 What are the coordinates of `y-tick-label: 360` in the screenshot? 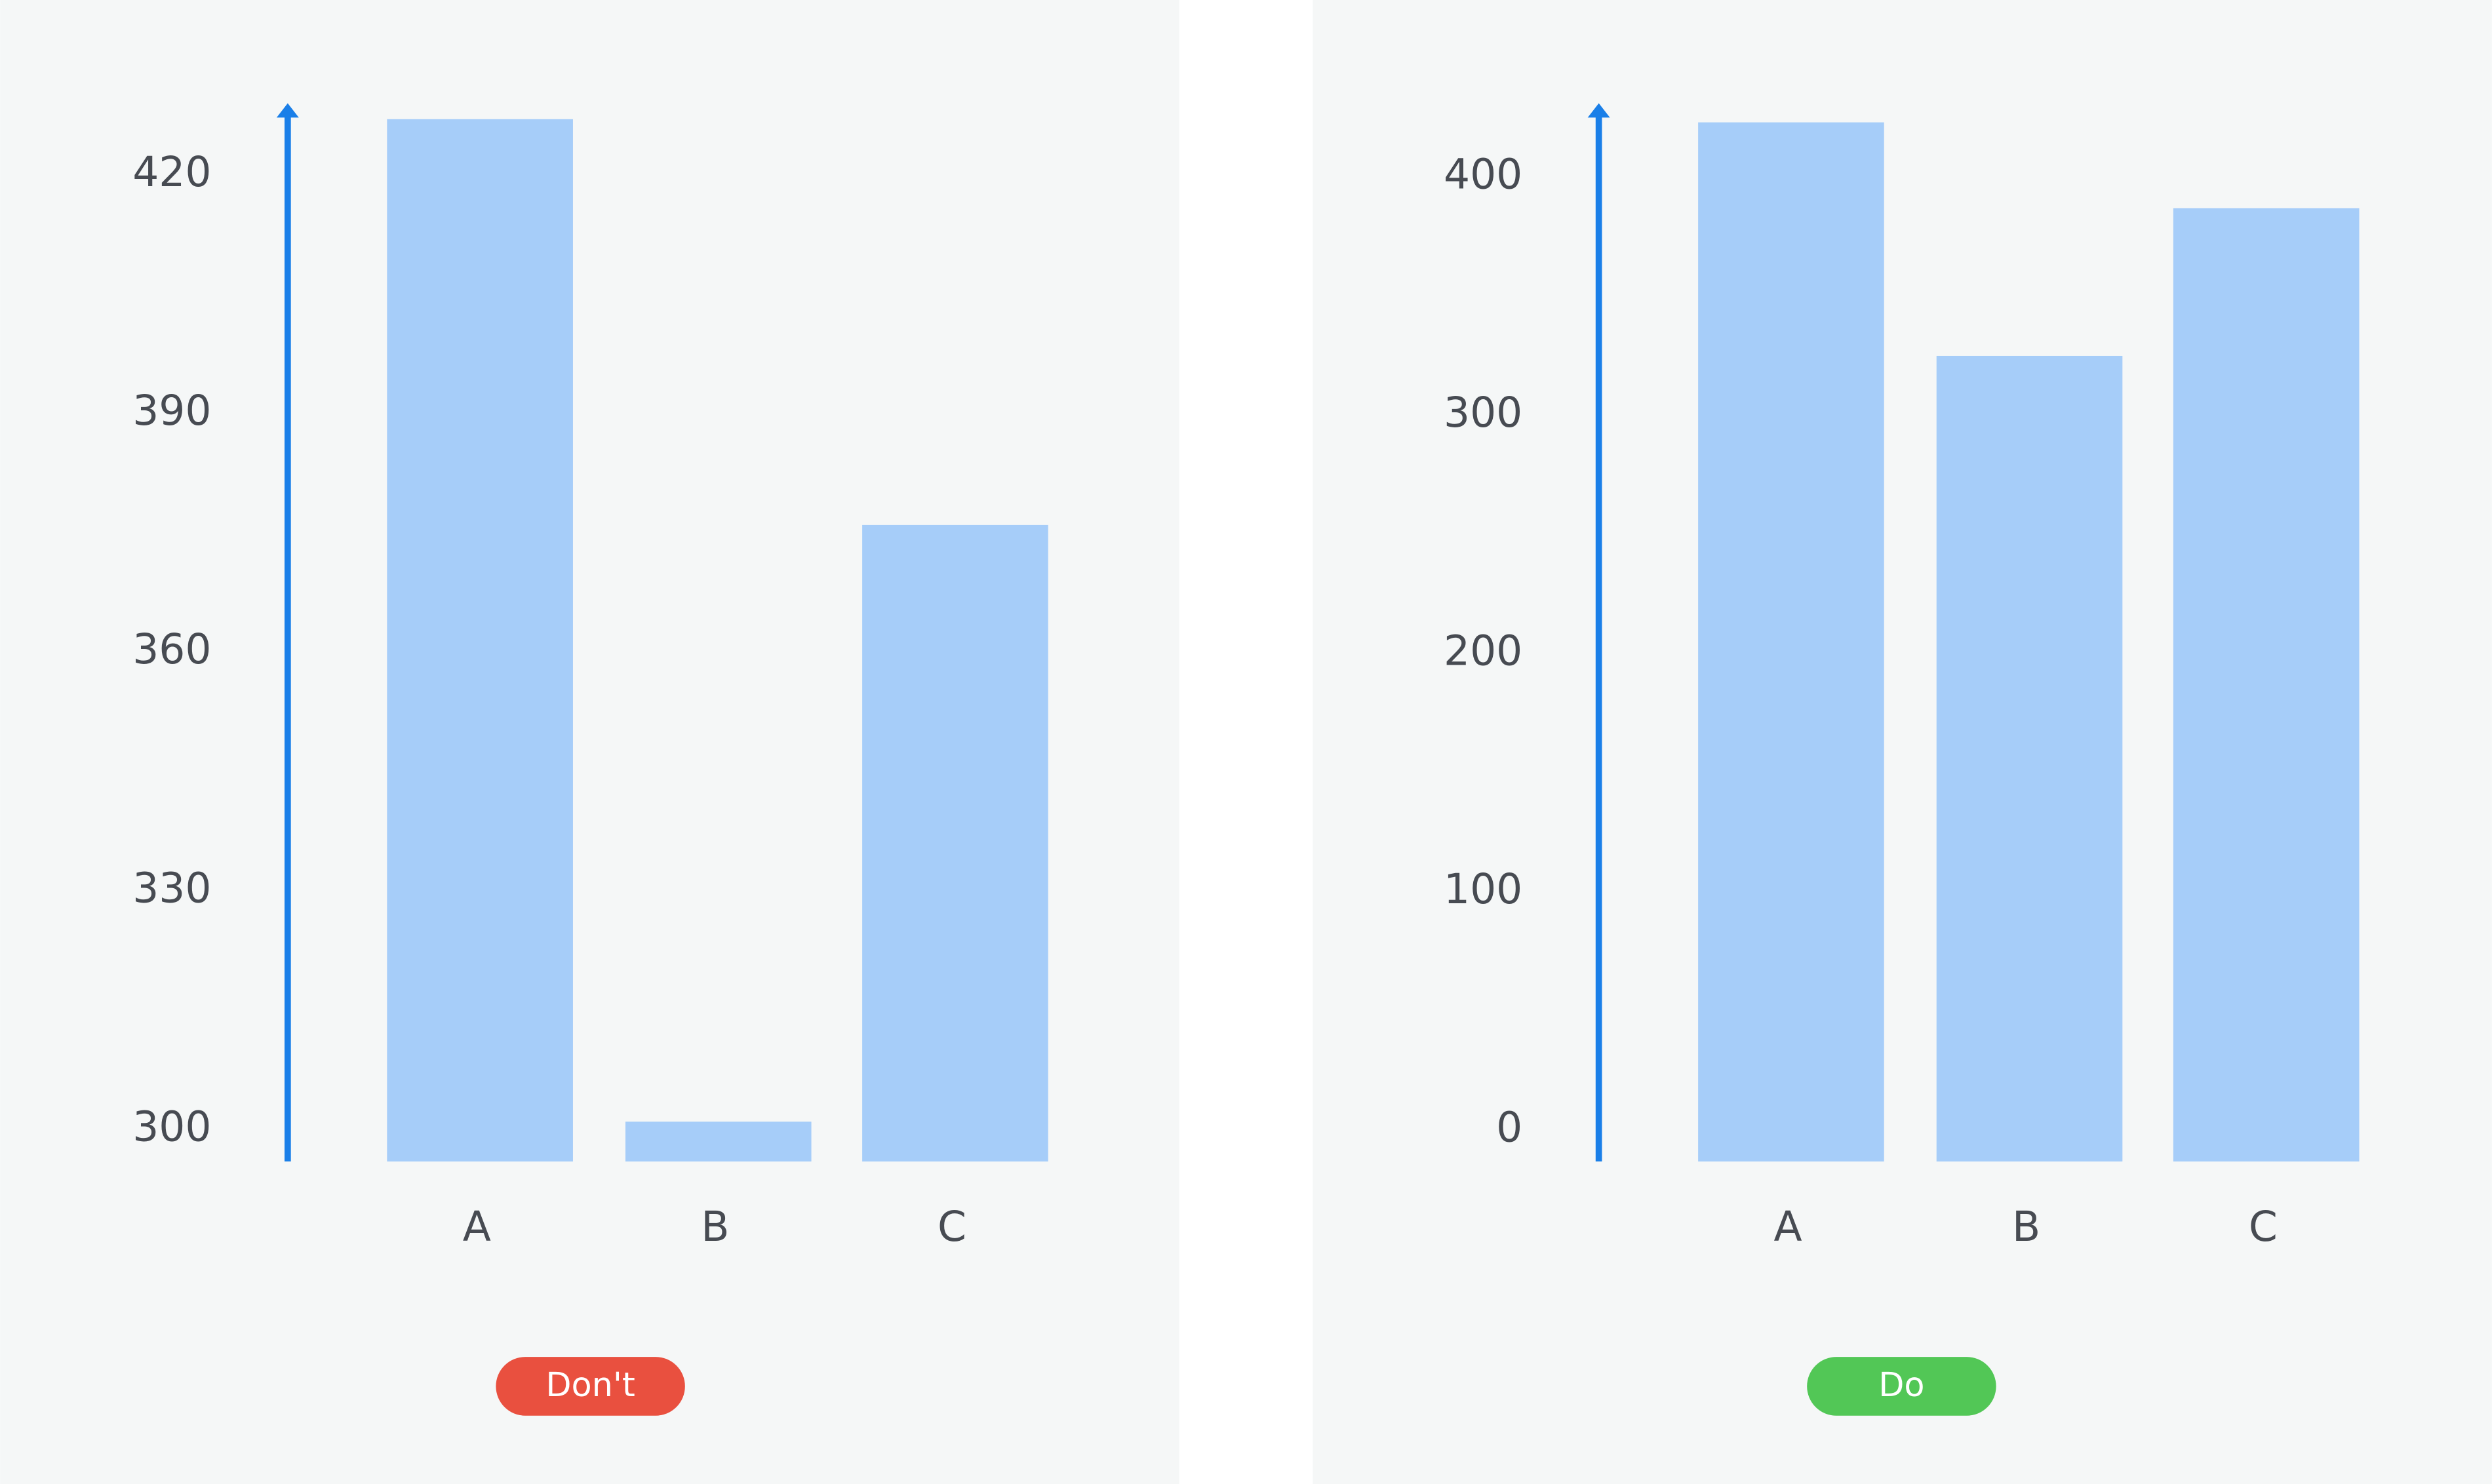 It's located at (171, 649).